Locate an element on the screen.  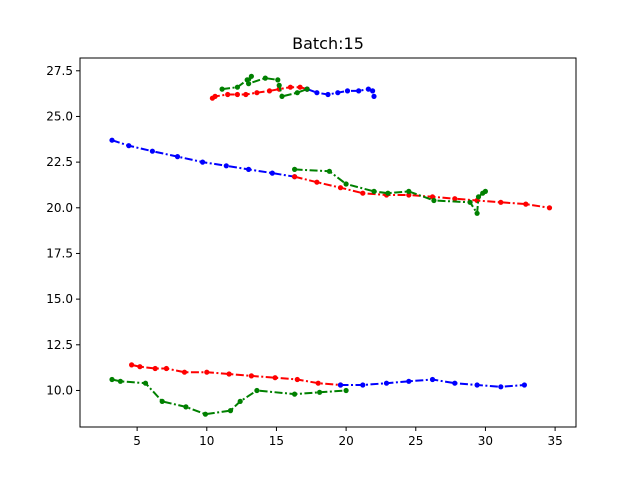
y-tick-label: 10.0 is located at coordinates (59, 390).